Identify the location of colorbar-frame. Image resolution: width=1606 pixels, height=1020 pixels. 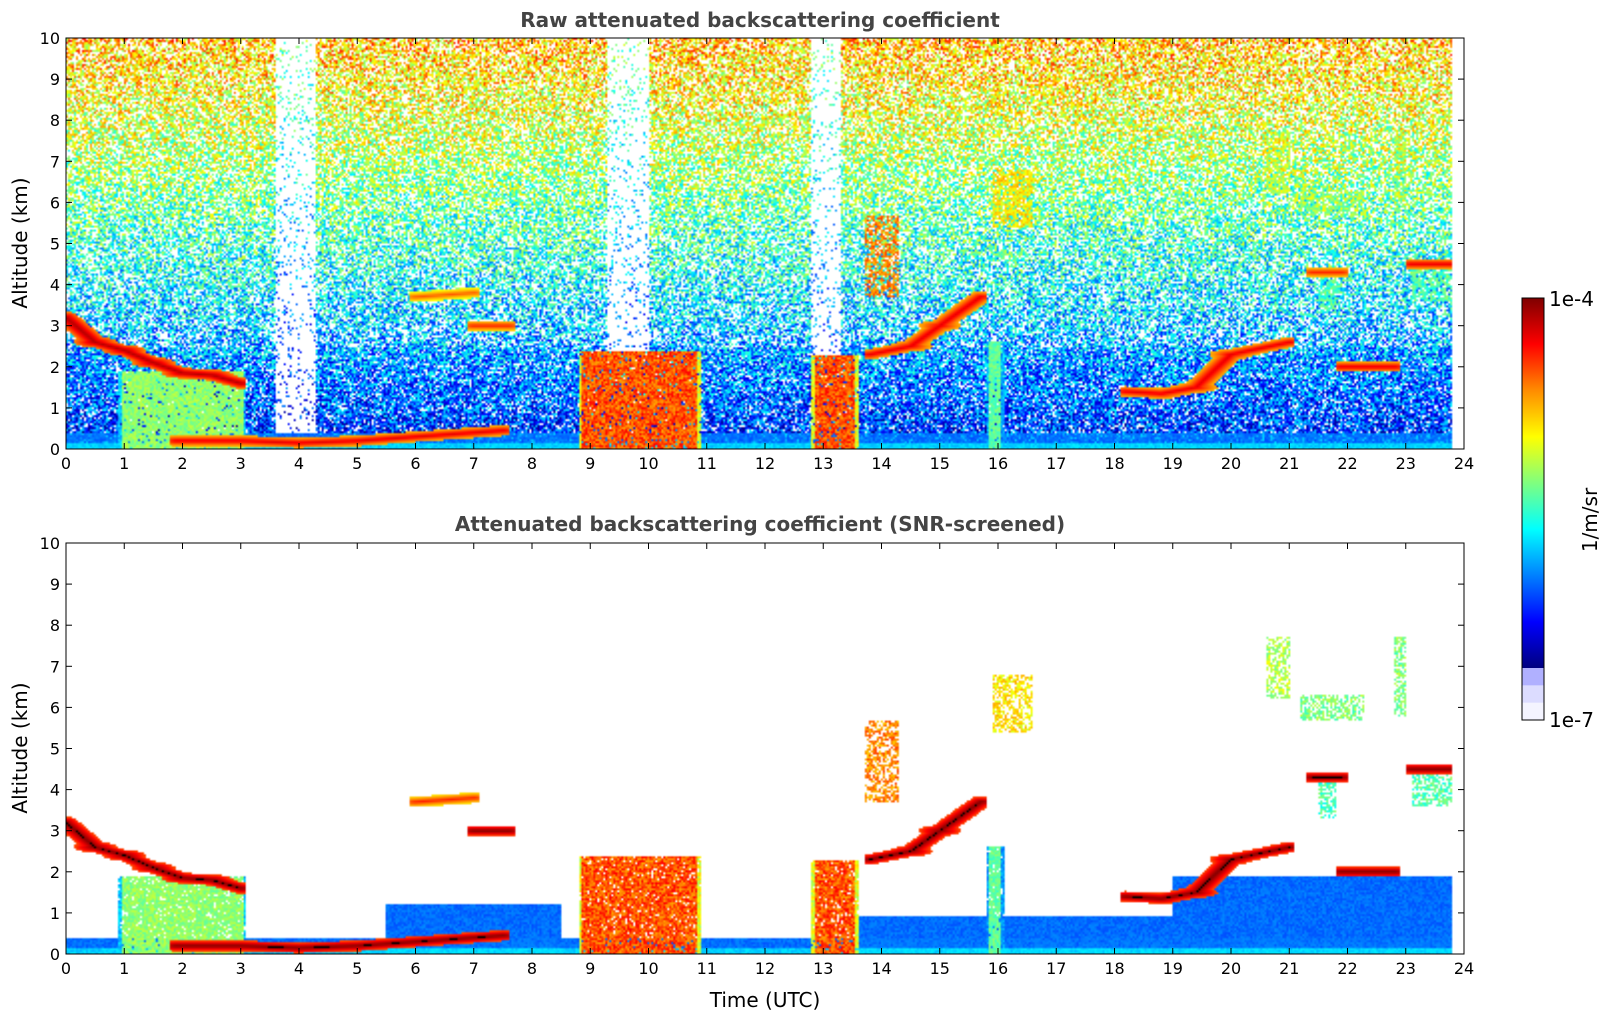
(1533, 509).